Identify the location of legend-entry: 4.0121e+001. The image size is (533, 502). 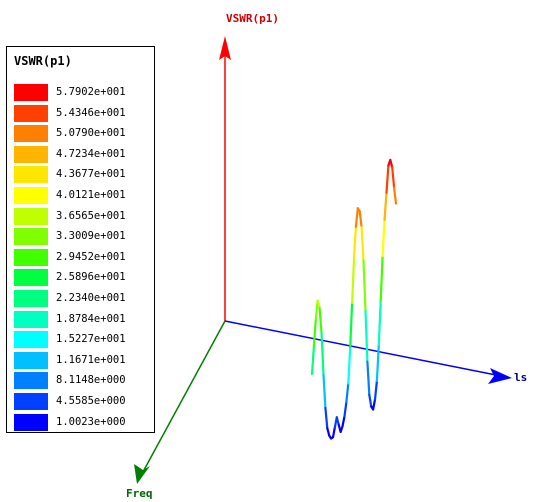
(84, 195).